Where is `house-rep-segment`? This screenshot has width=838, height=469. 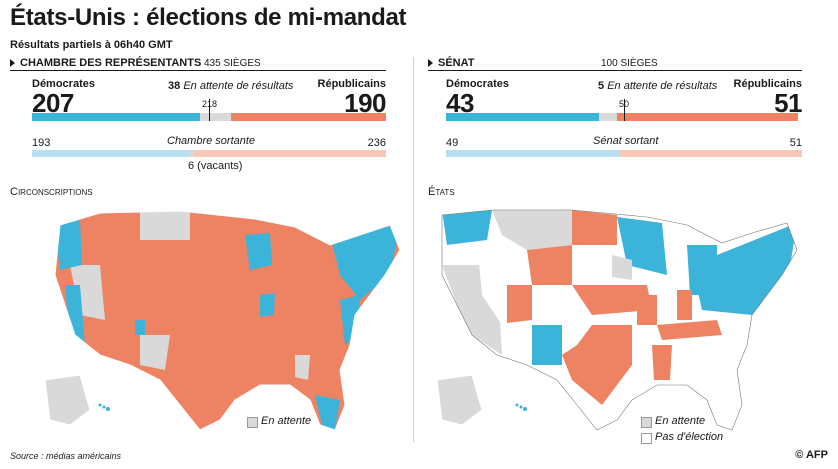 house-rep-segment is located at coordinates (308, 117).